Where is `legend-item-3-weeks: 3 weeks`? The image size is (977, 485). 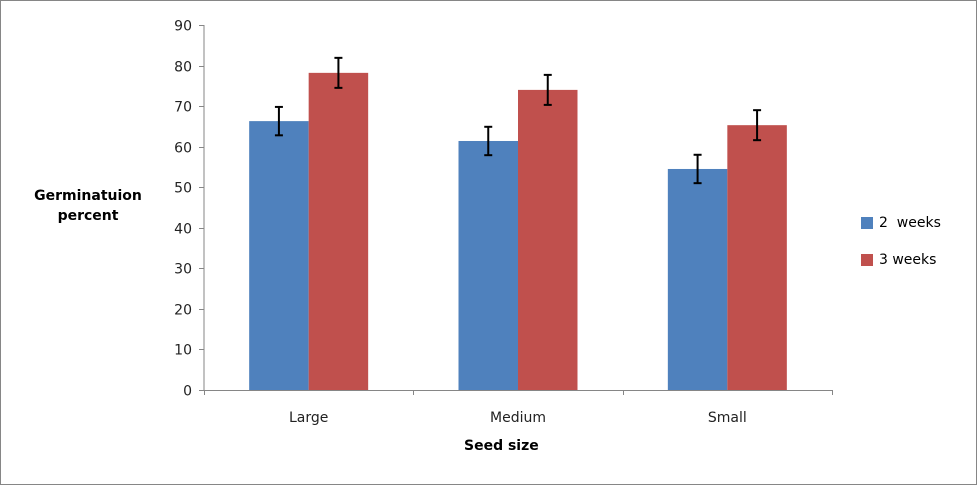
legend-item-3-weeks: 3 weeks is located at coordinates (901, 260).